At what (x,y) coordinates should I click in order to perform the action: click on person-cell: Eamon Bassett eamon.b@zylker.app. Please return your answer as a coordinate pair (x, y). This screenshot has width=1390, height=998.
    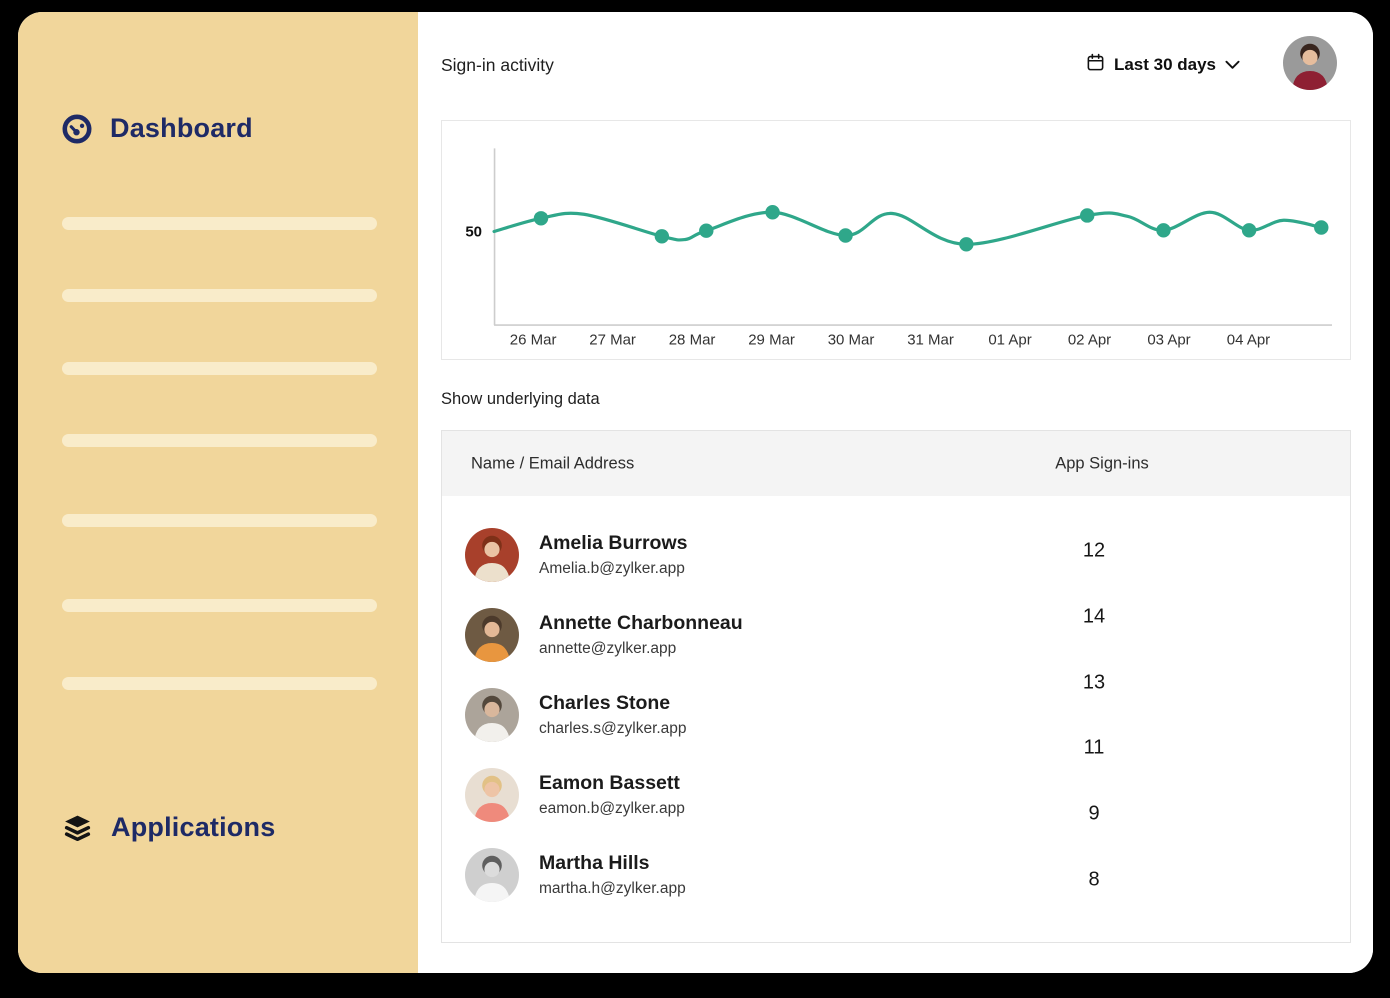
    Looking at the image, I should click on (612, 794).